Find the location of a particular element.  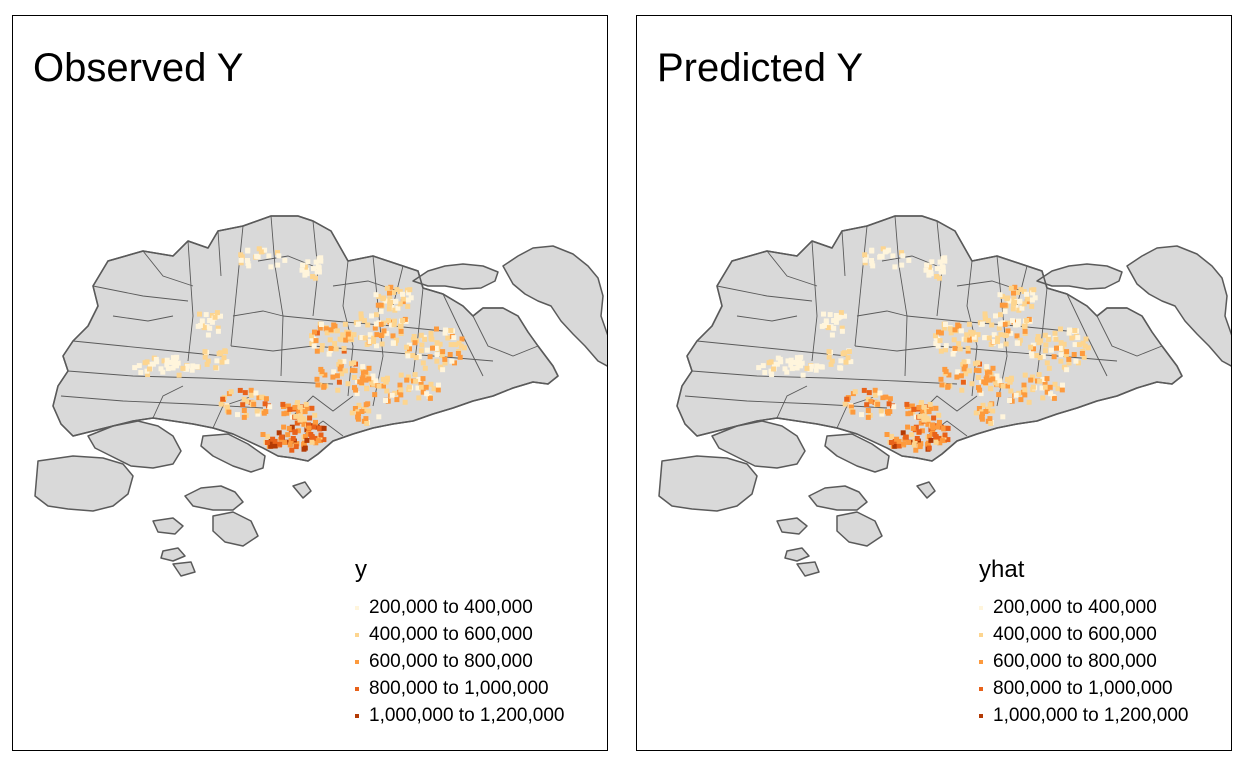

legend-swatch is located at coordinates (357, 662).